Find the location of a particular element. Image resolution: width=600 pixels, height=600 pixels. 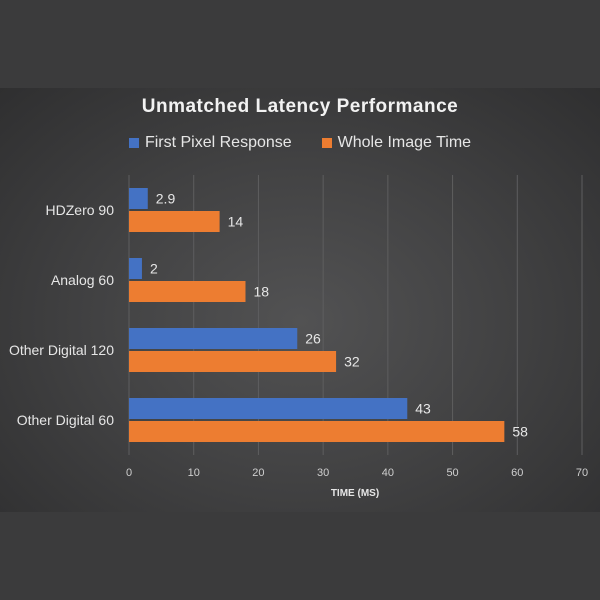

data-label: 43 is located at coordinates (423, 409).